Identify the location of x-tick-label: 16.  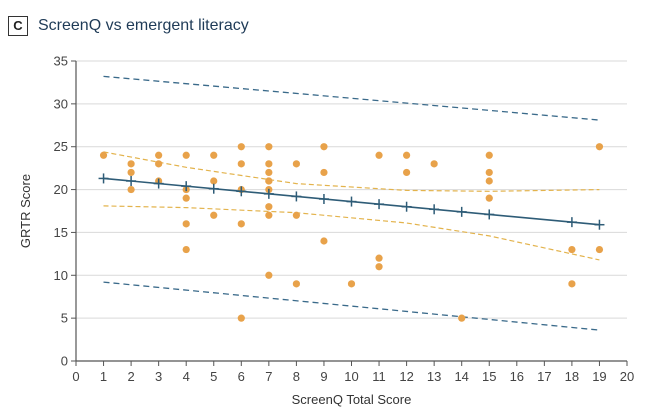
(517, 376).